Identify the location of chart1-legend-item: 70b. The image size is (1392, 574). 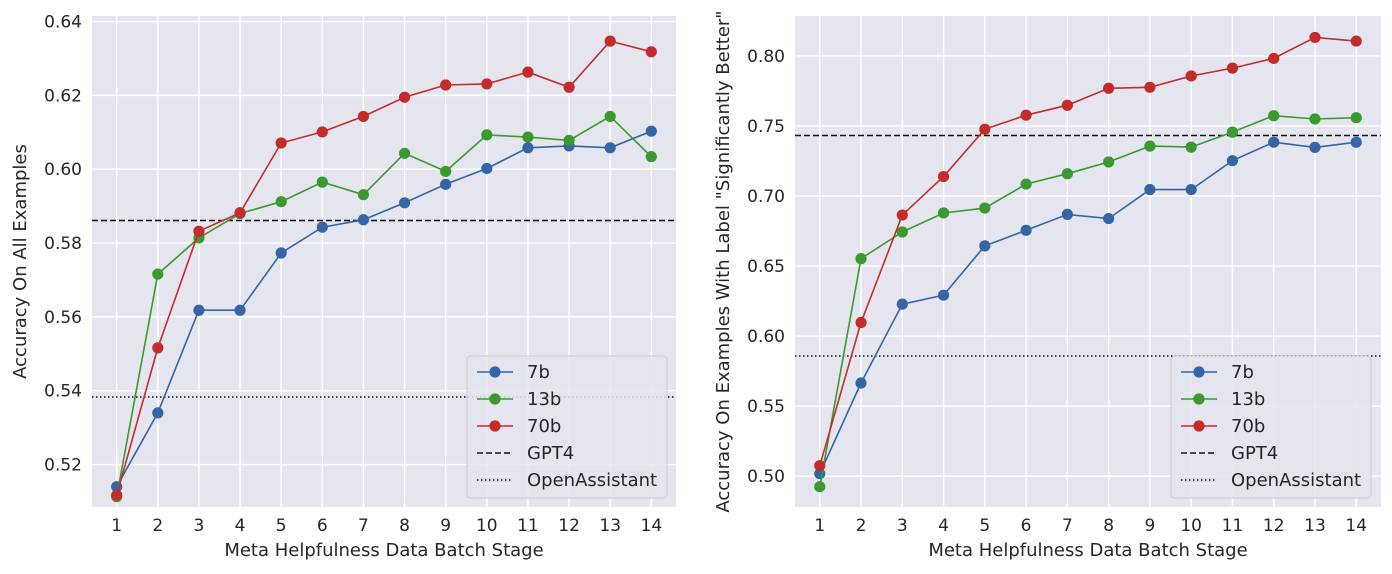
(519, 426).